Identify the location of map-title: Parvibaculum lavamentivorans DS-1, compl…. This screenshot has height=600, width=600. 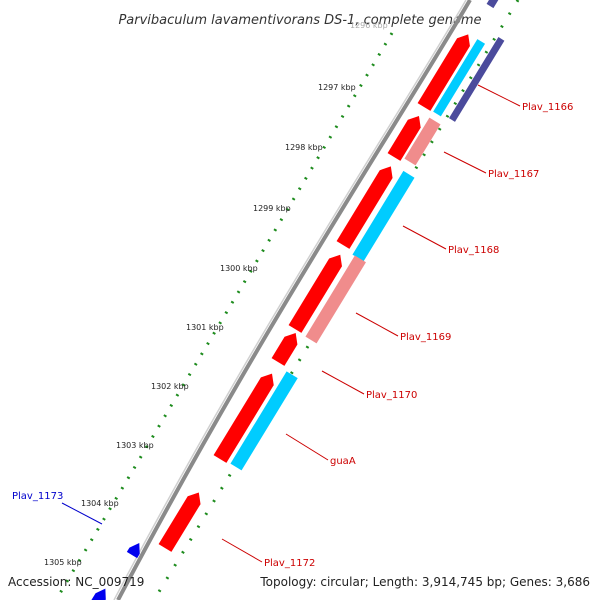
(299, 20).